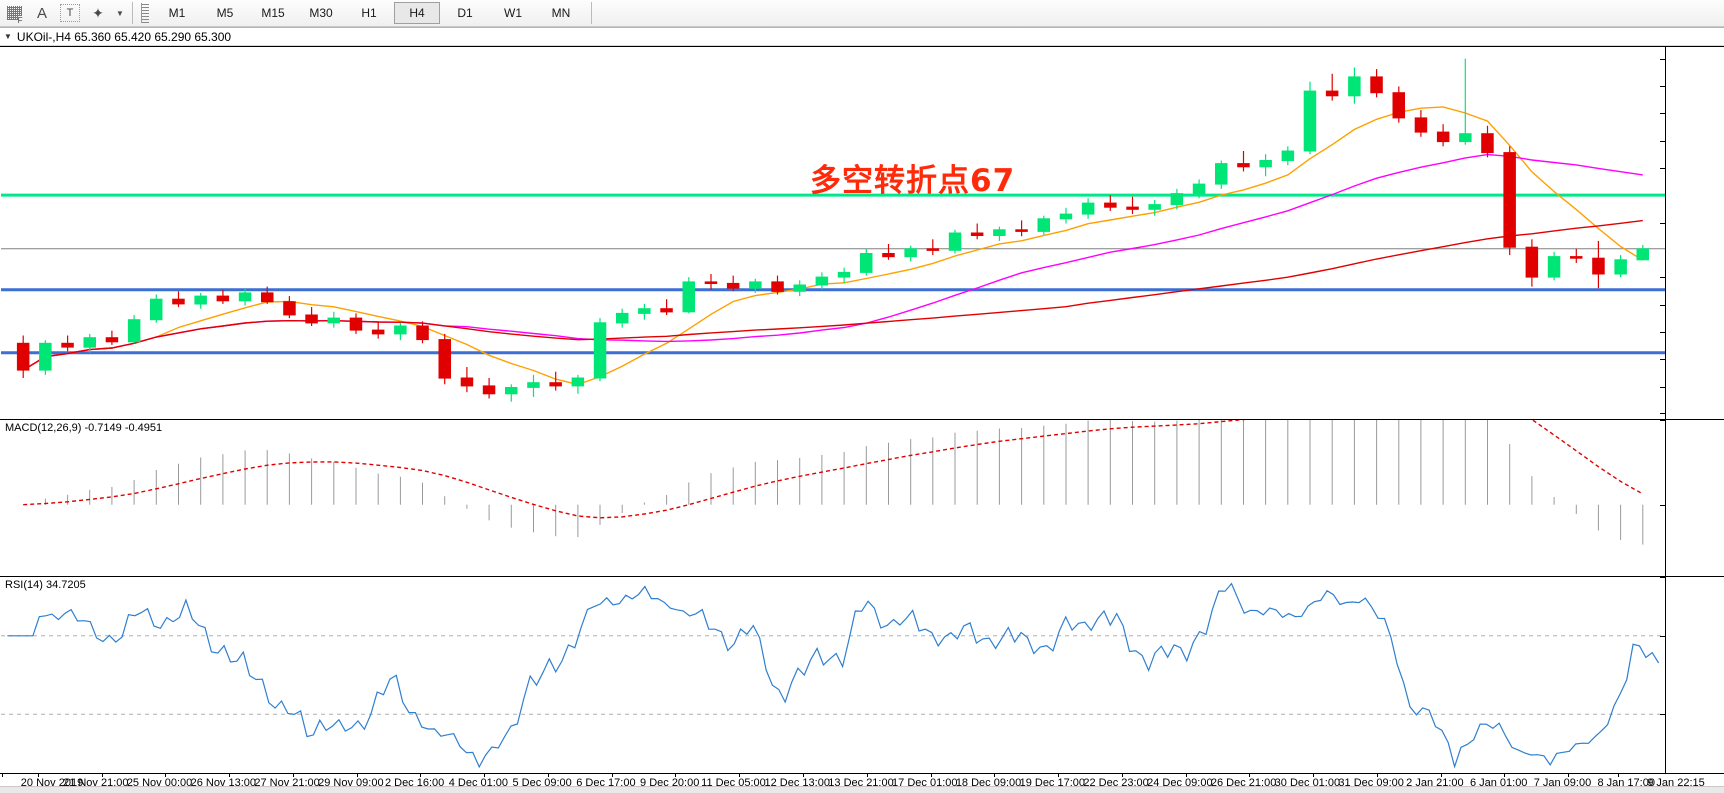 The height and width of the screenshot is (793, 1724). I want to click on symbol-header-bar: ▼ UKOil-,H4 65.360 65.420 65.290 65.300, so click(862, 36).